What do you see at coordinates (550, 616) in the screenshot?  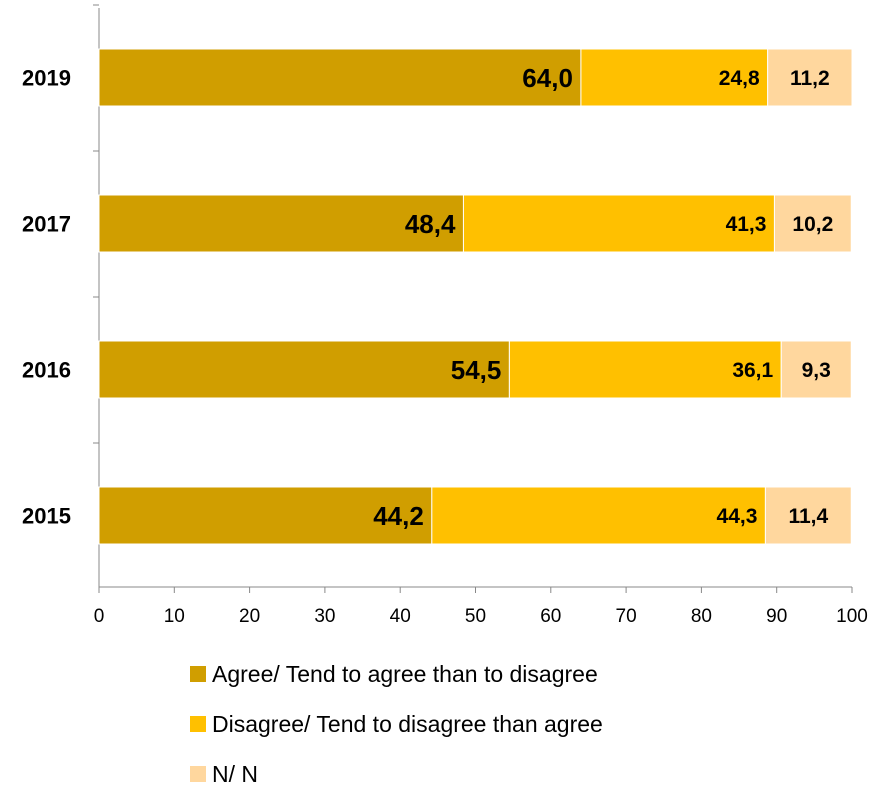 I see `x-tick-label: 60` at bounding box center [550, 616].